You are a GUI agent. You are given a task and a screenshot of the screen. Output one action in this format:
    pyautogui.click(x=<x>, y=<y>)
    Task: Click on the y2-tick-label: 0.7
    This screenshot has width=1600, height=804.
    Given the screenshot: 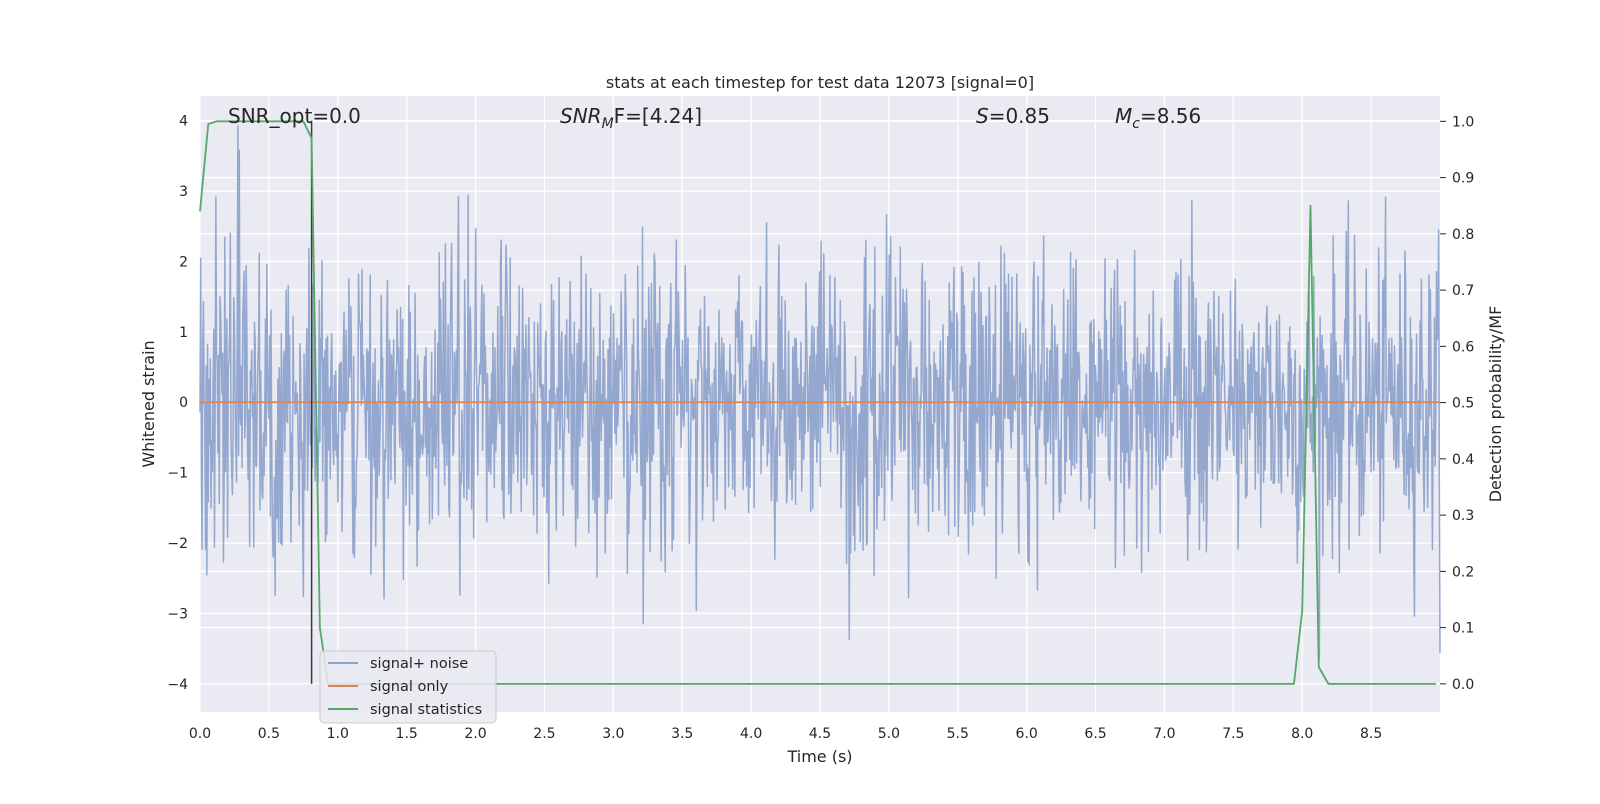 What is the action you would take?
    pyautogui.click(x=1463, y=291)
    